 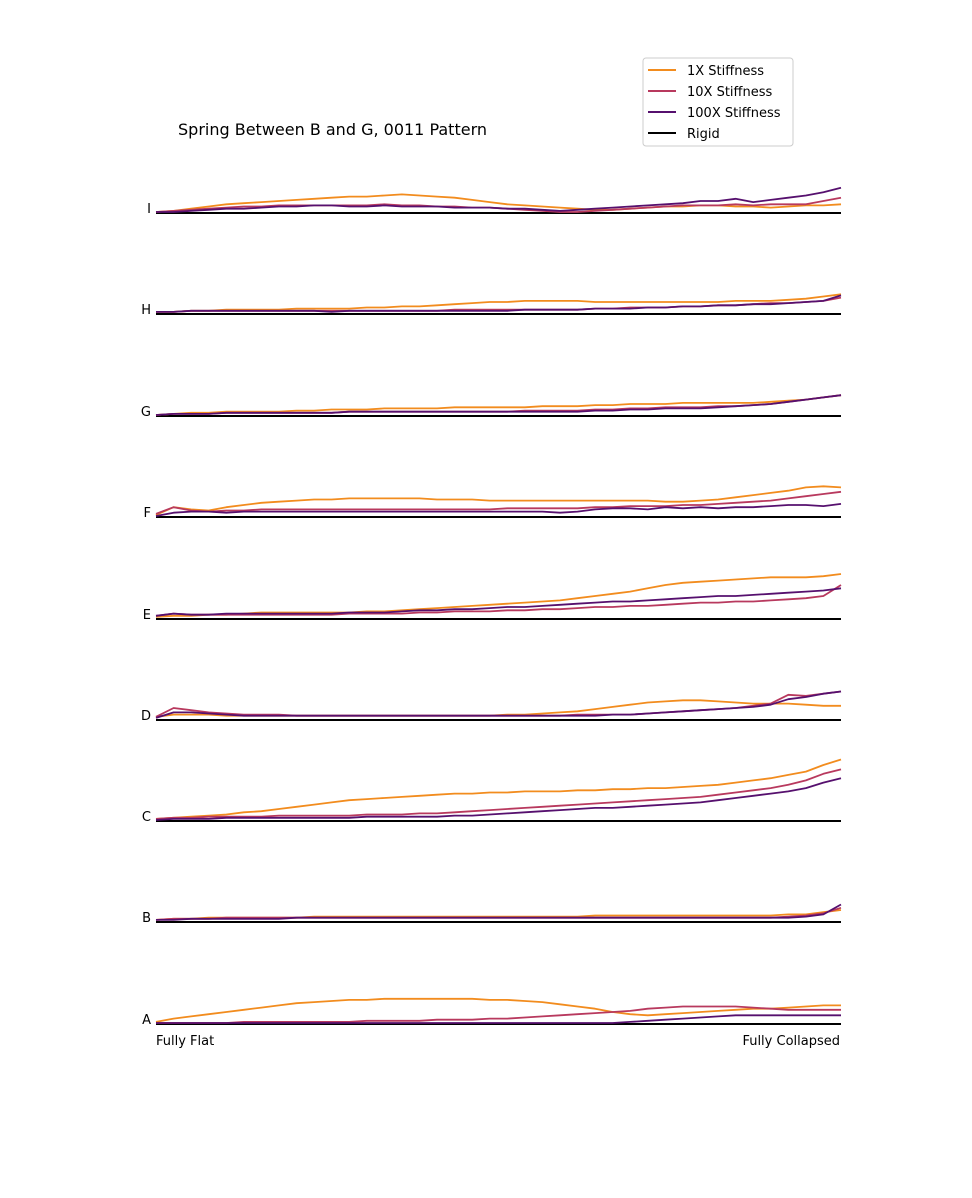 What do you see at coordinates (734, 113) in the screenshot?
I see `legend-label: 100X Stiffness` at bounding box center [734, 113].